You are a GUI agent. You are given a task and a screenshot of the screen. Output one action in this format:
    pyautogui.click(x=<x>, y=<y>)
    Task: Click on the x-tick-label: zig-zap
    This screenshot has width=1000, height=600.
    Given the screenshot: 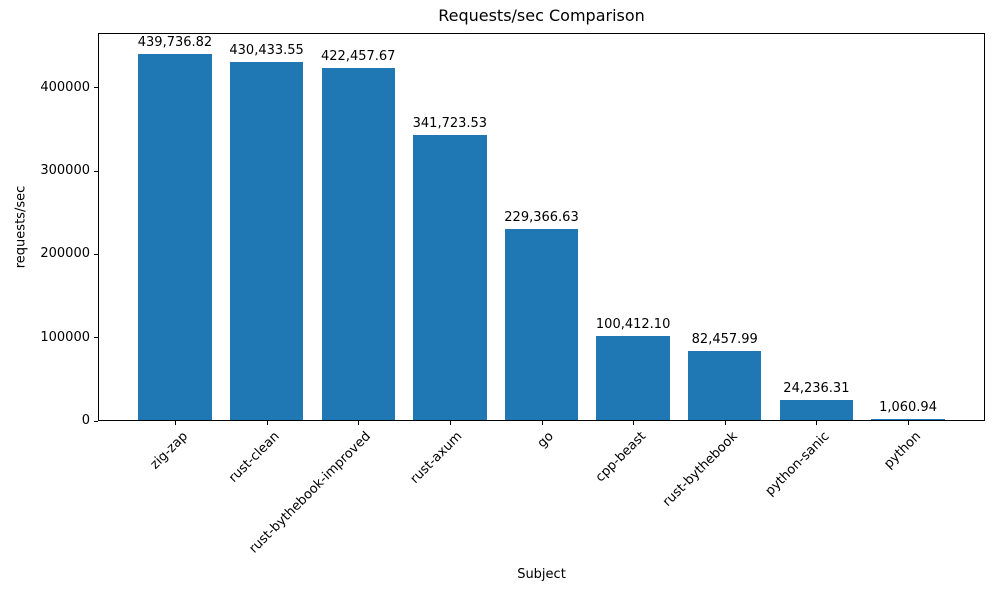 What is the action you would take?
    pyautogui.click(x=169, y=451)
    